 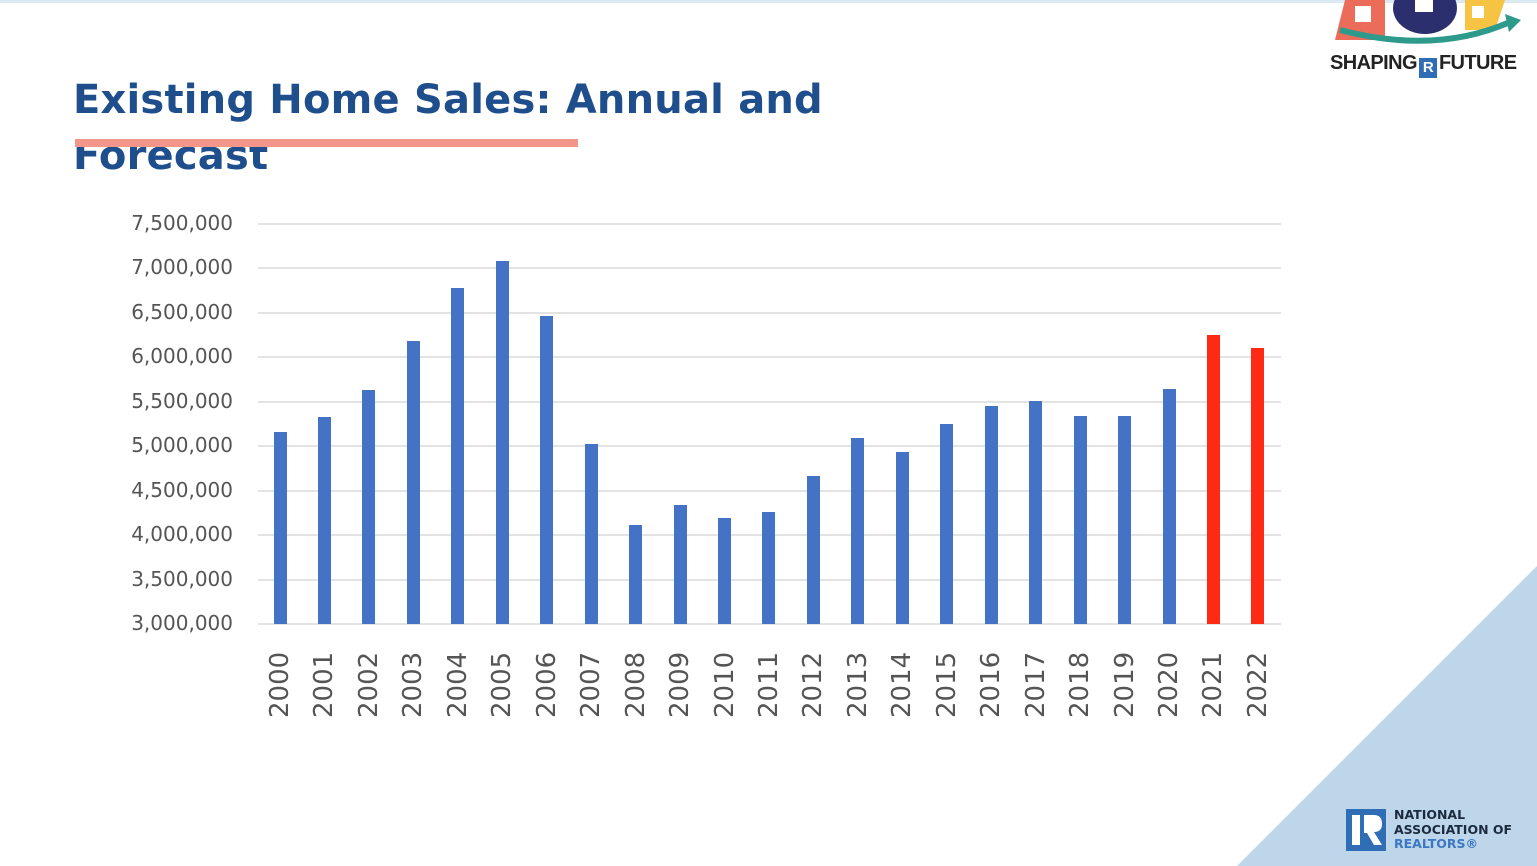 What do you see at coordinates (280, 684) in the screenshot?
I see `x-axis-tick-label: 2000` at bounding box center [280, 684].